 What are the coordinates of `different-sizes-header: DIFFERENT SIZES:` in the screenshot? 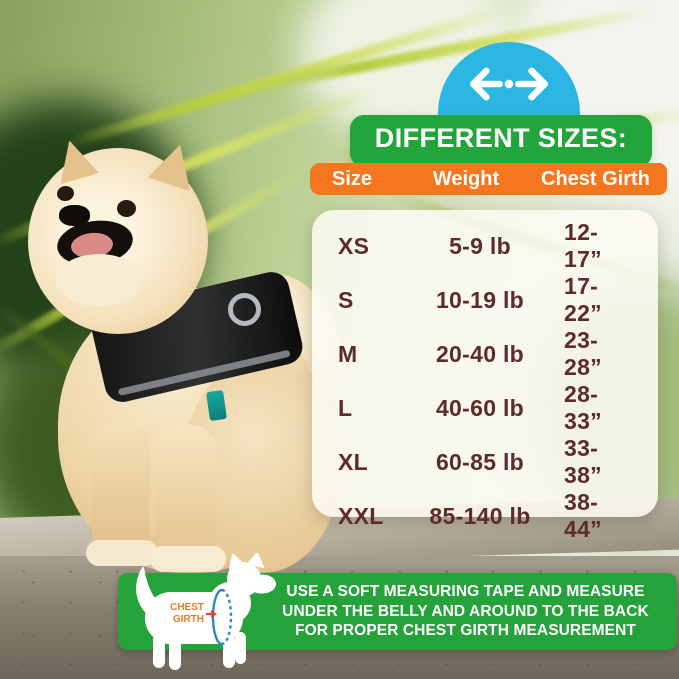 It's located at (501, 141).